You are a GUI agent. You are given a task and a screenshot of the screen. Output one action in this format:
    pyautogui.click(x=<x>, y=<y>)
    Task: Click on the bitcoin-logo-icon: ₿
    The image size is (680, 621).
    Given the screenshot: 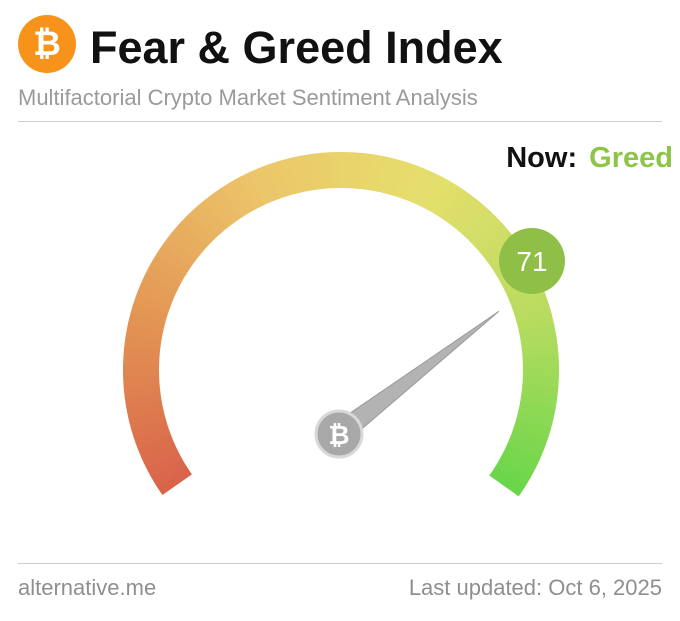 What is the action you would take?
    pyautogui.click(x=47, y=44)
    